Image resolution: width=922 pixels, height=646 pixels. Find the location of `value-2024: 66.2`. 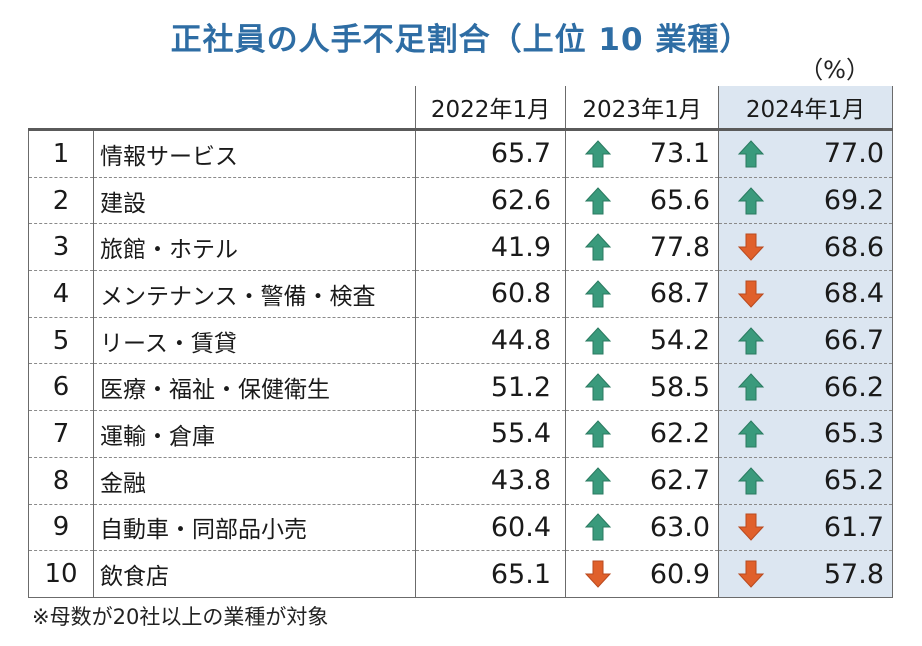

value-2024: 66.2 is located at coordinates (853, 387).